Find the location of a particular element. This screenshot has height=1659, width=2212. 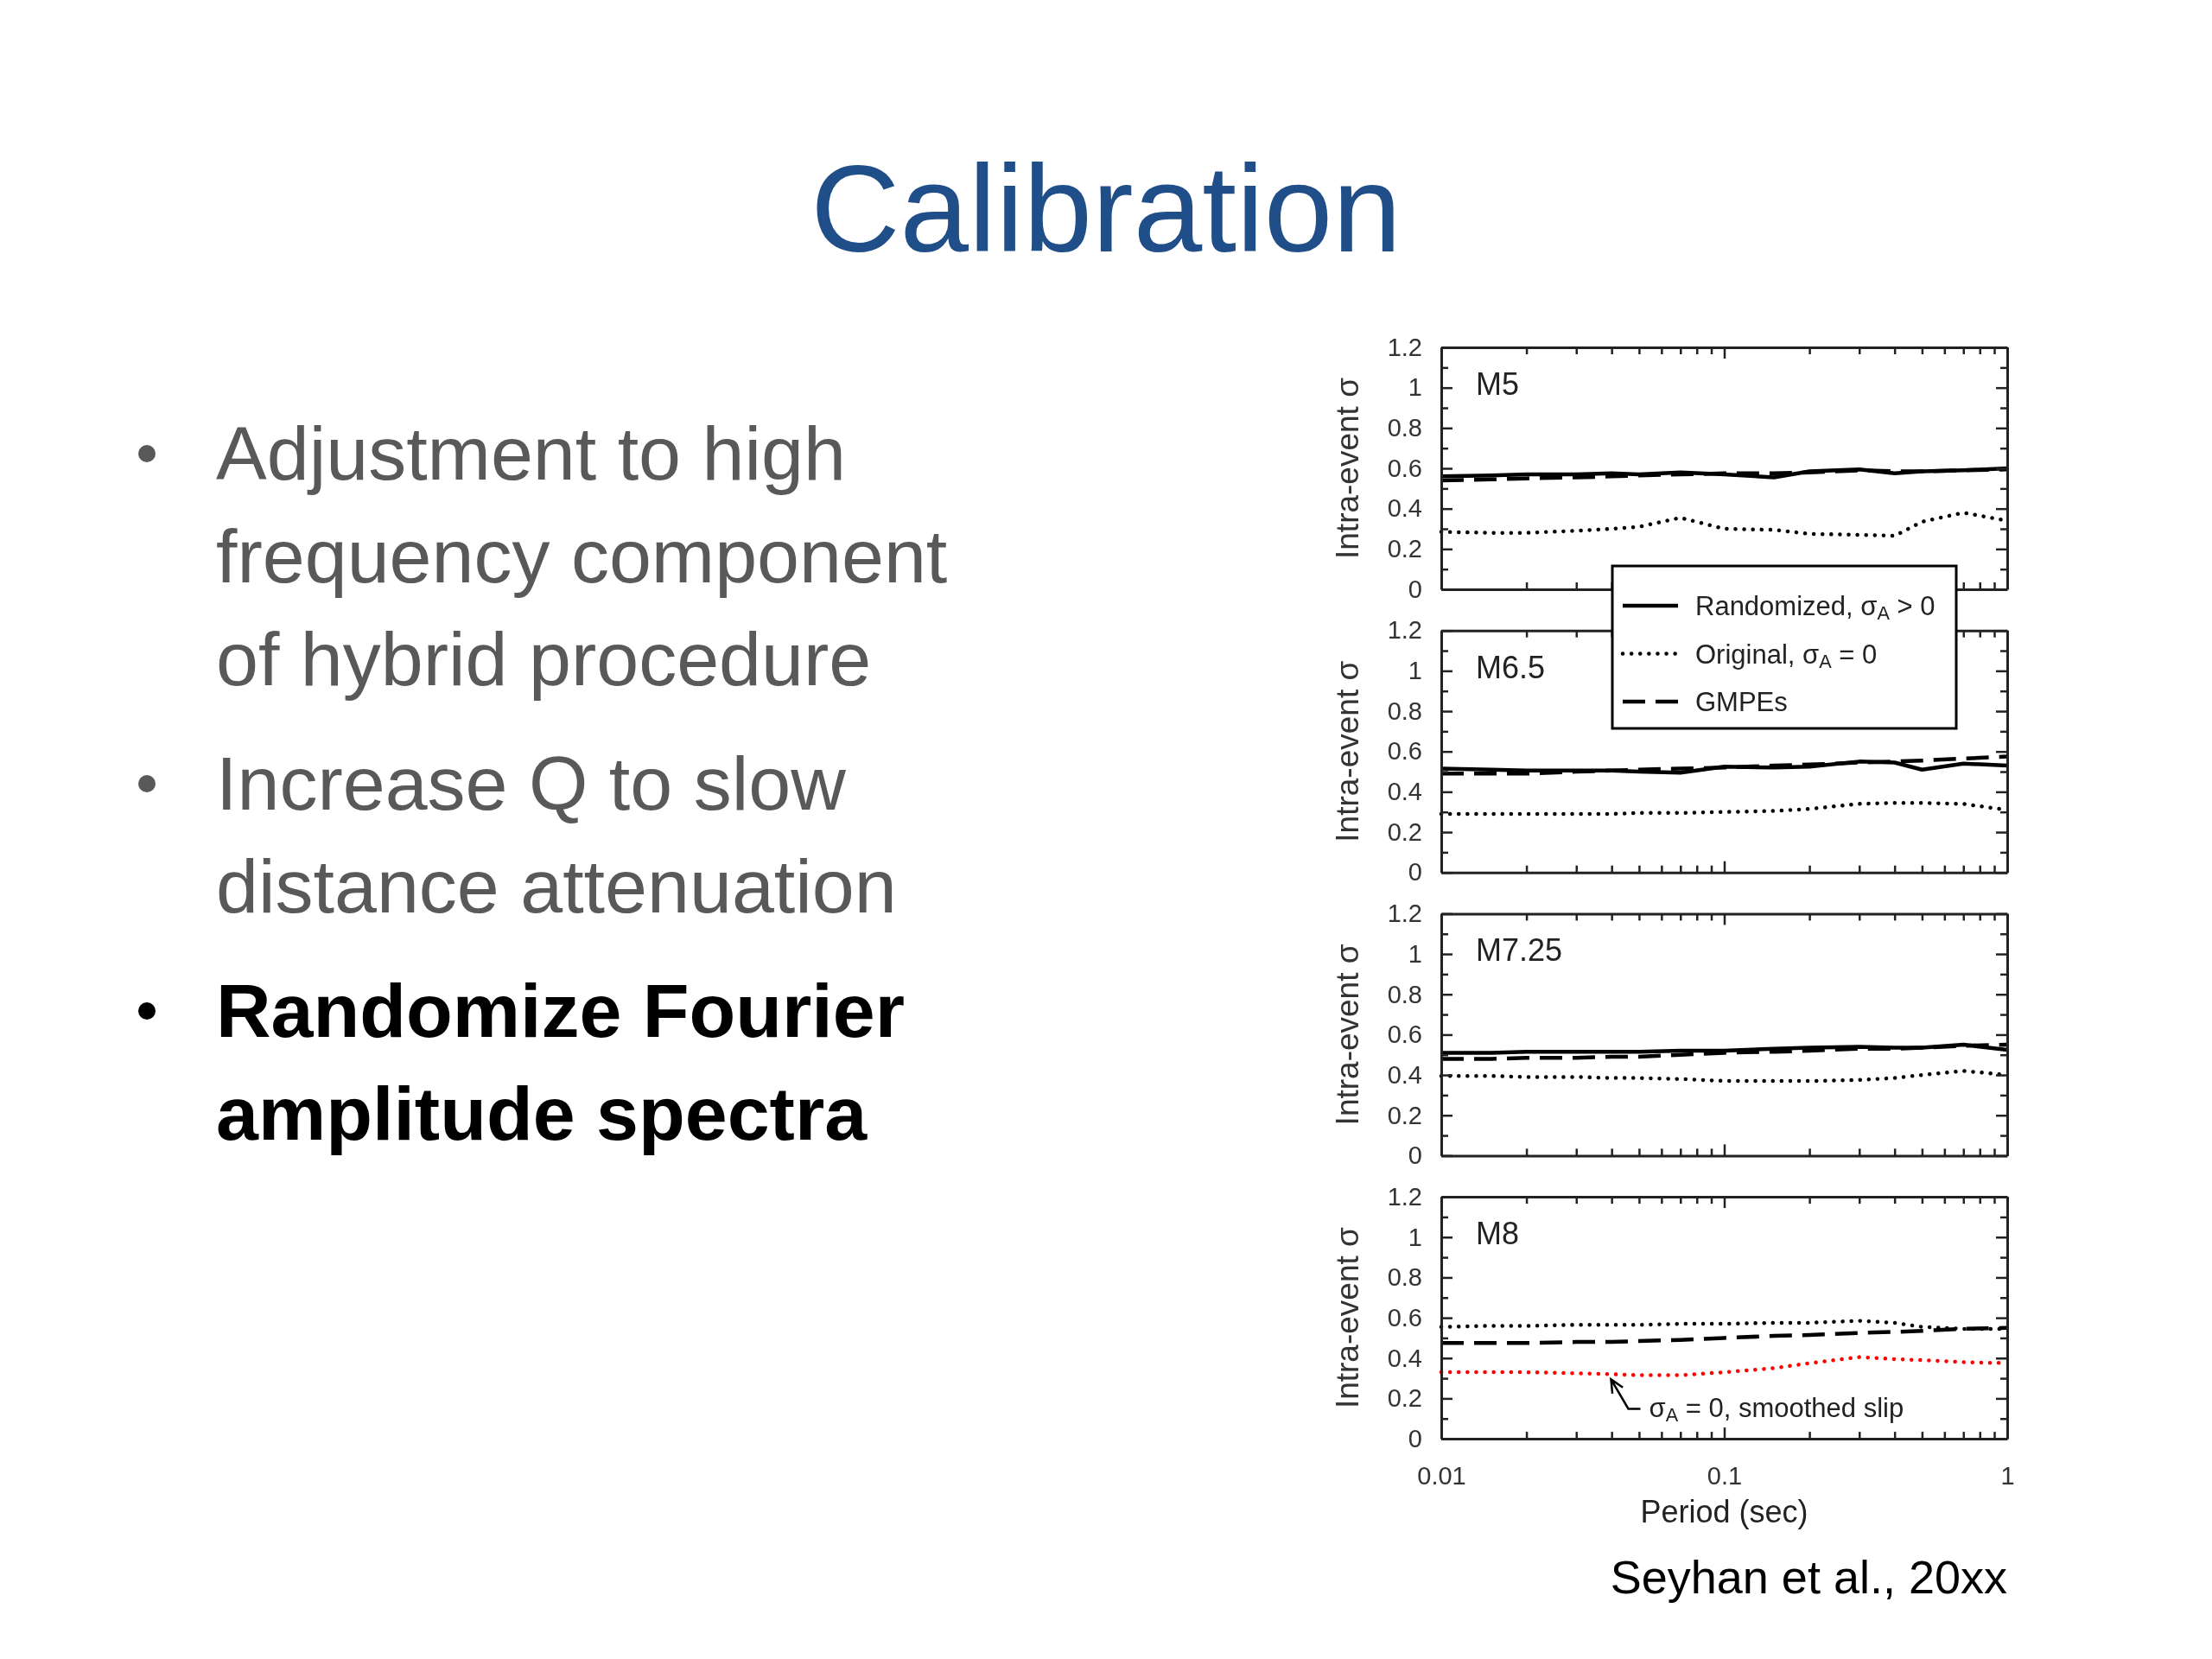

legend-label: GMPEs is located at coordinates (1741, 702).